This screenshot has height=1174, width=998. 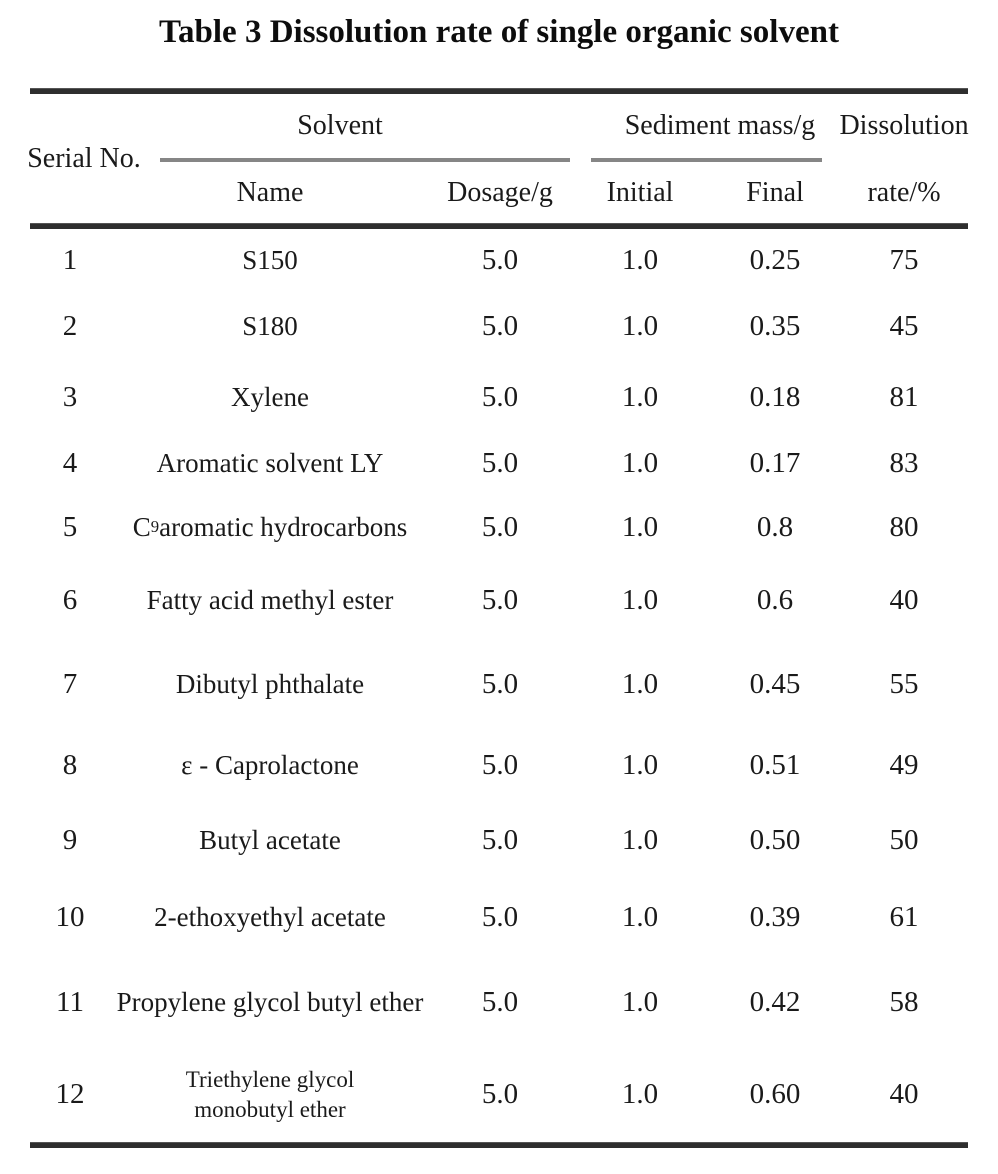 What do you see at coordinates (70, 463) in the screenshot?
I see `cell-serial: 4` at bounding box center [70, 463].